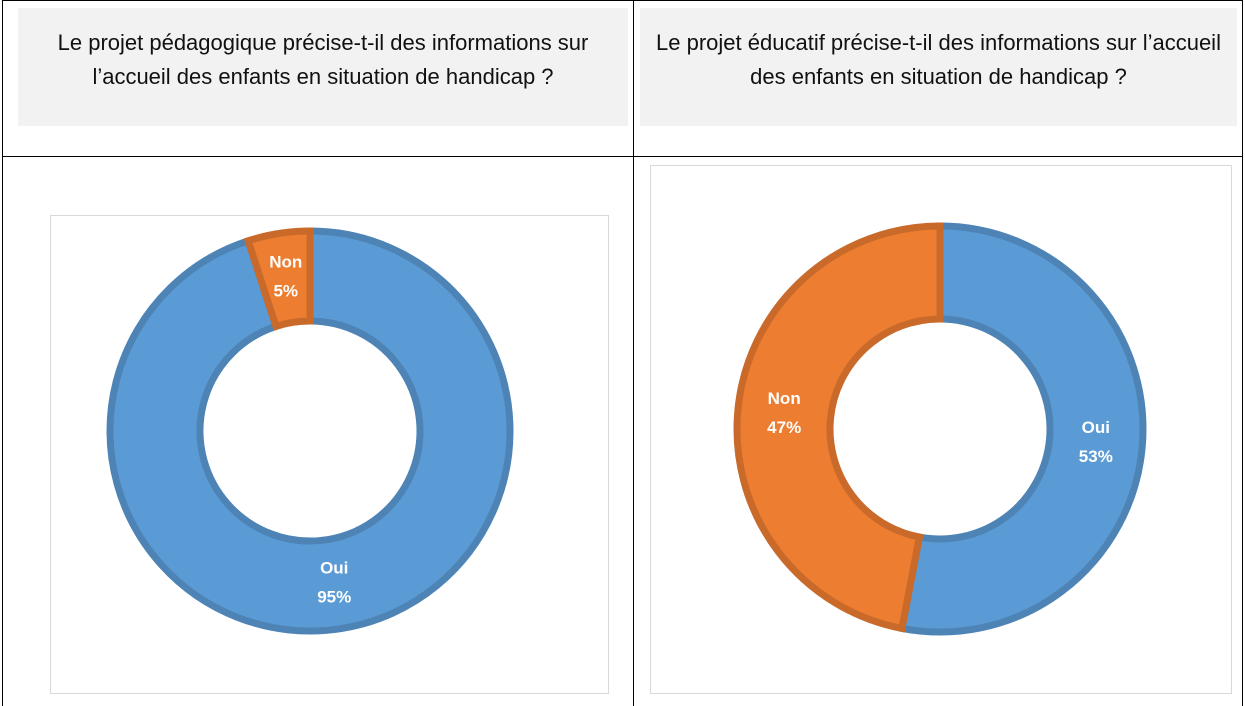 Image resolution: width=1245 pixels, height=706 pixels. Describe the element at coordinates (285, 290) in the screenshot. I see `segment-value: 5%` at that location.